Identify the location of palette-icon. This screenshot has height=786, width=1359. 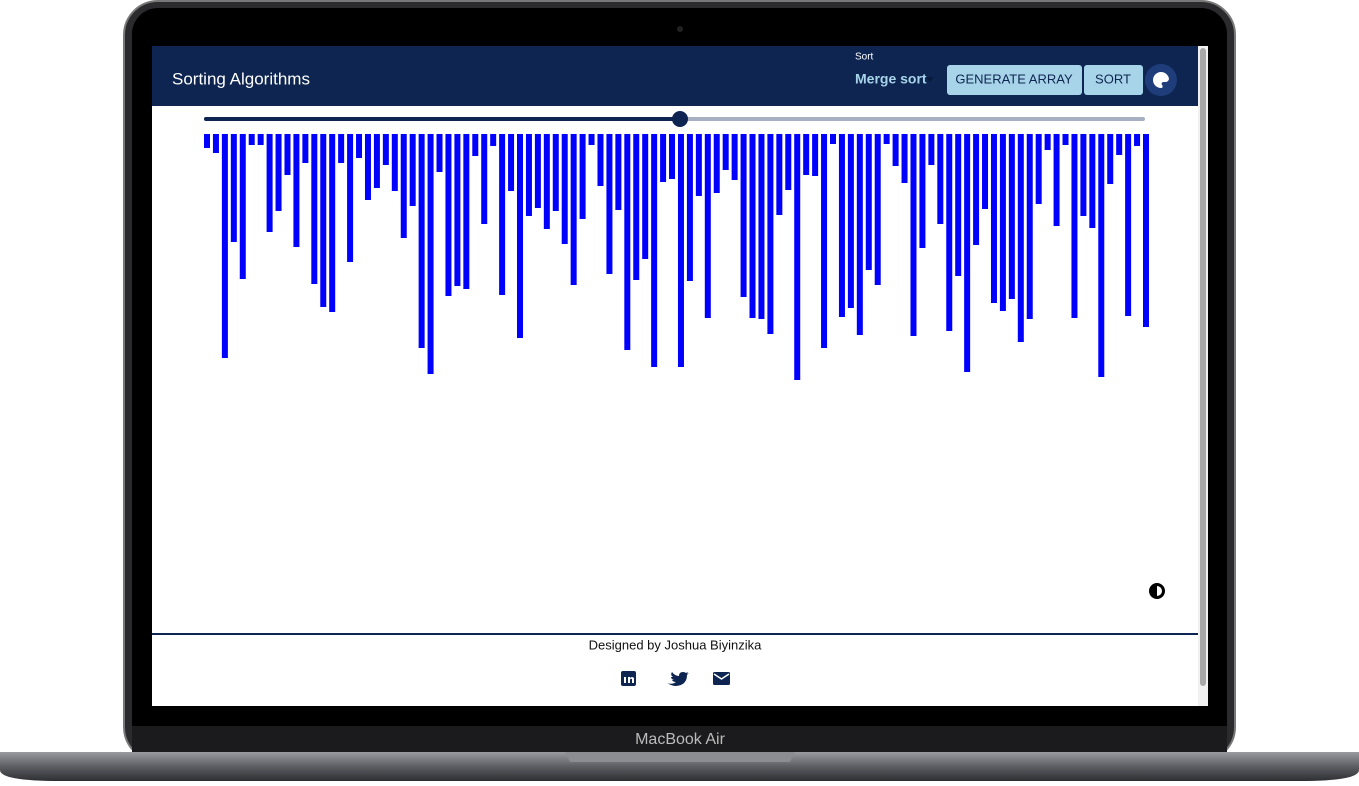
(1161, 79).